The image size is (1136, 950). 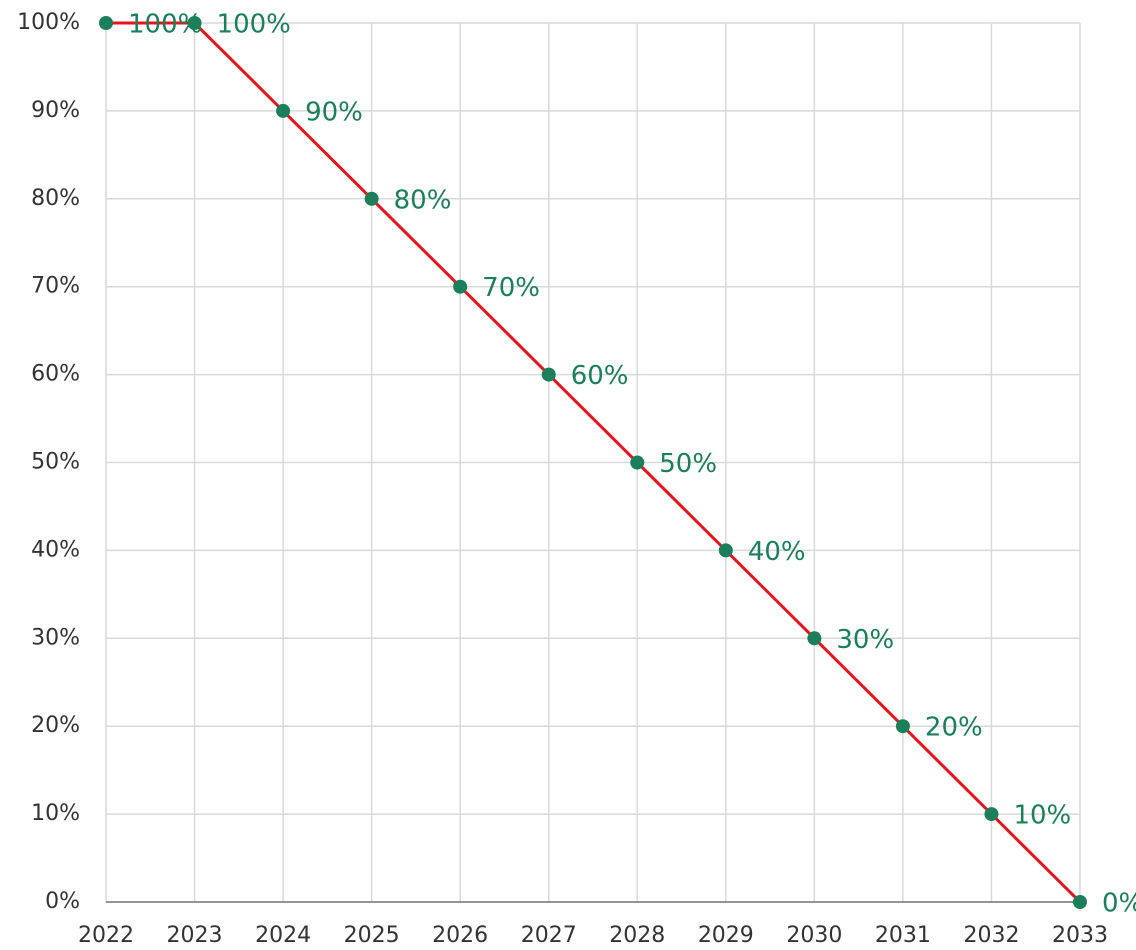 What do you see at coordinates (460, 935) in the screenshot?
I see `x-tick-label: 2026` at bounding box center [460, 935].